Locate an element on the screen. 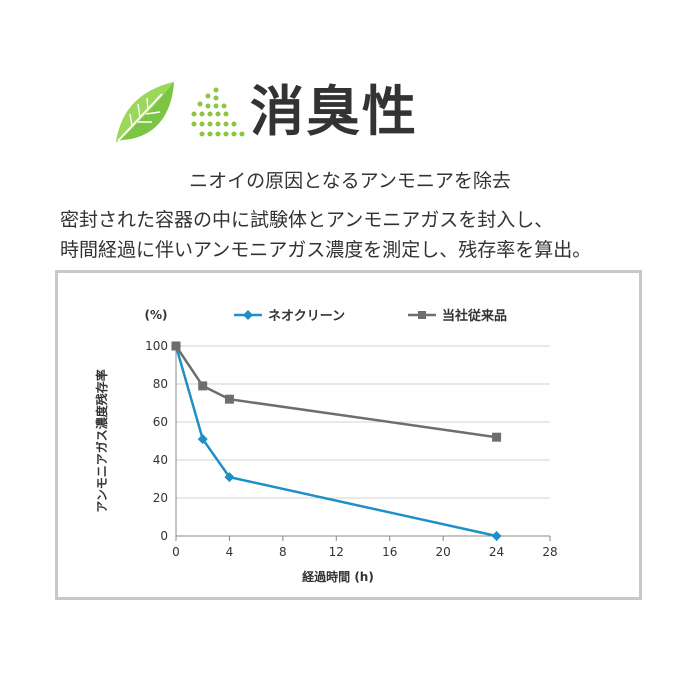 This screenshot has height=700, width=700. y-tick-label-60: 60 is located at coordinates (160, 422).